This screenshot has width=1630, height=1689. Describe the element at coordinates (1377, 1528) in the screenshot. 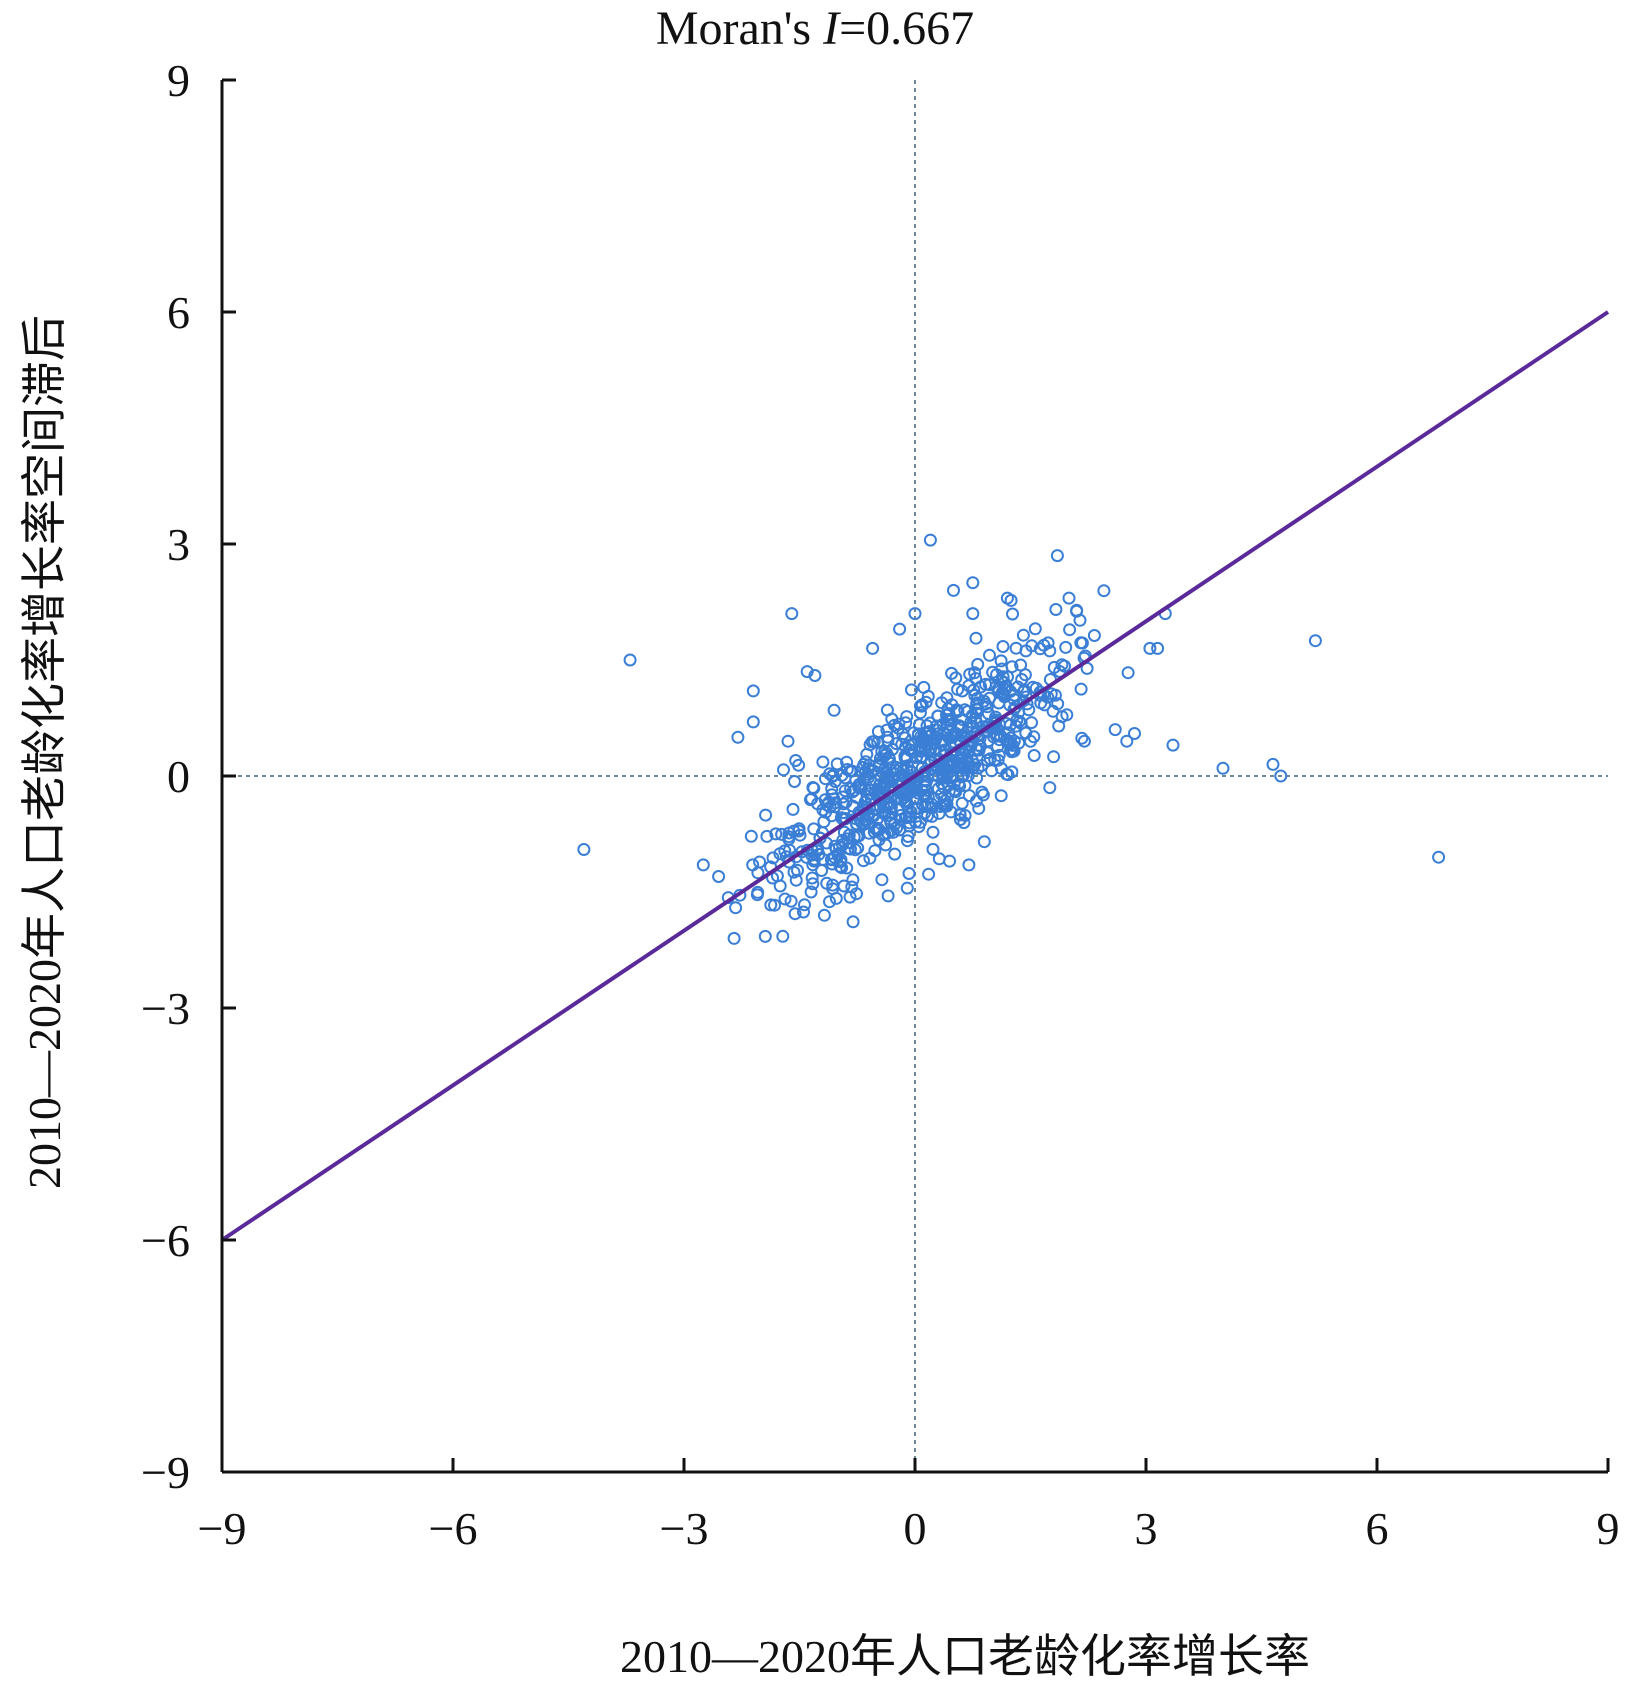

I see `x-tick-label: 6` at that location.